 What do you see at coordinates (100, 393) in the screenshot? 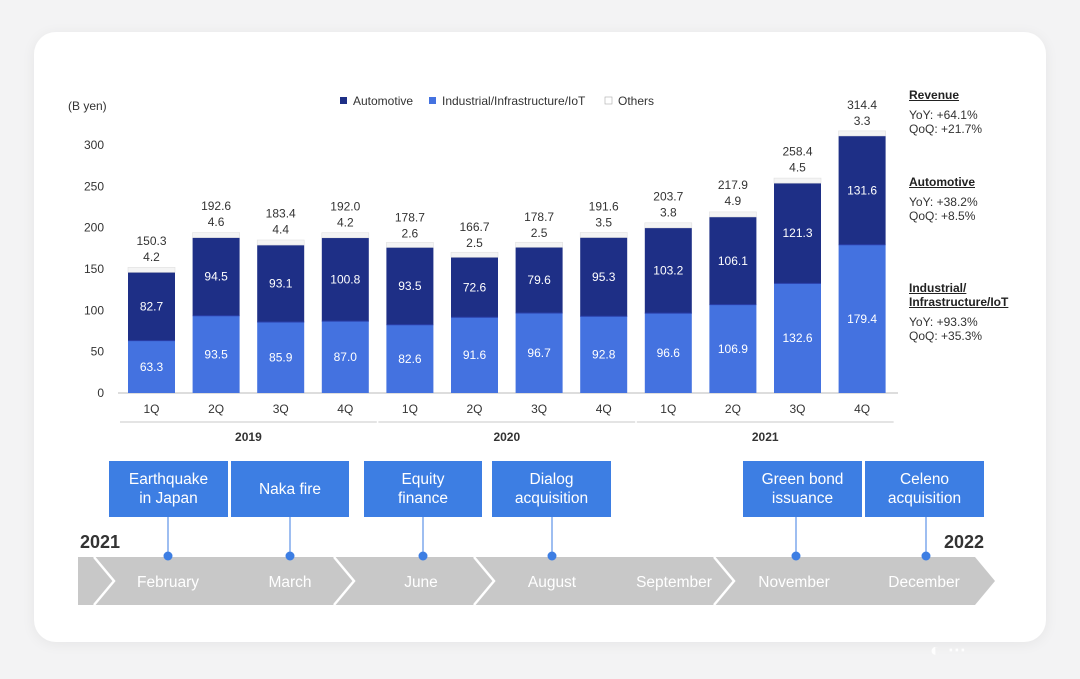
I see `y-tick-label: 0` at bounding box center [100, 393].